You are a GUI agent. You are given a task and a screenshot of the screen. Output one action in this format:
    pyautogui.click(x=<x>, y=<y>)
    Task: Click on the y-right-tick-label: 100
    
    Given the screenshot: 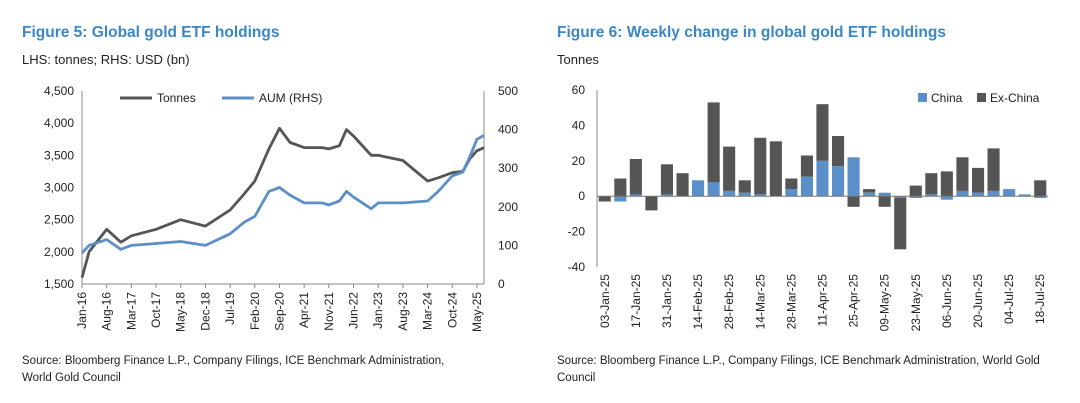 What is the action you would take?
    pyautogui.click(x=508, y=245)
    